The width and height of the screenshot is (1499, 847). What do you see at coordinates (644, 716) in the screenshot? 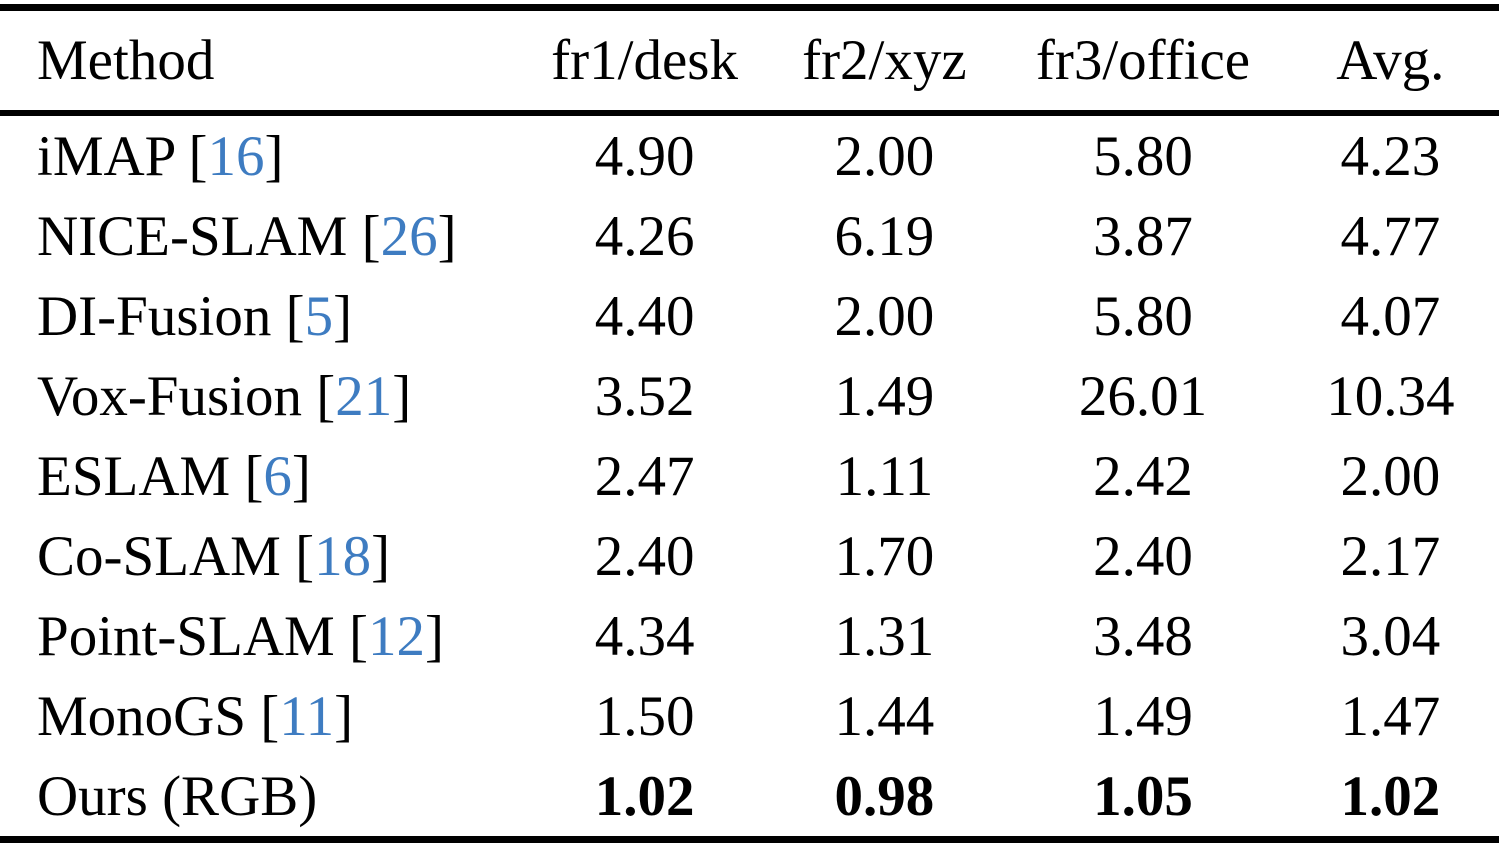
I see `value-cell: 1.50` at bounding box center [644, 716].